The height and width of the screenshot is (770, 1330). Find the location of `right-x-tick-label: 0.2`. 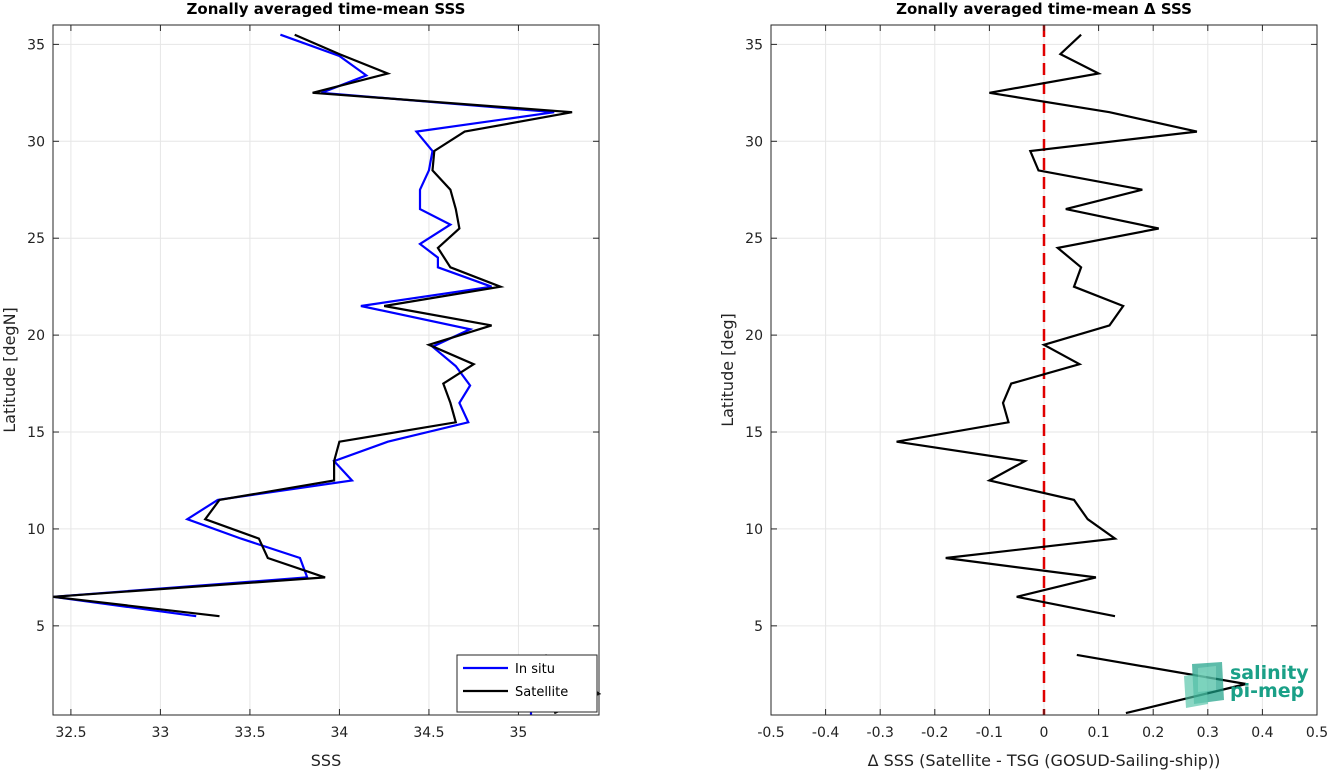

right-x-tick-label: 0.2 is located at coordinates (1153, 733).